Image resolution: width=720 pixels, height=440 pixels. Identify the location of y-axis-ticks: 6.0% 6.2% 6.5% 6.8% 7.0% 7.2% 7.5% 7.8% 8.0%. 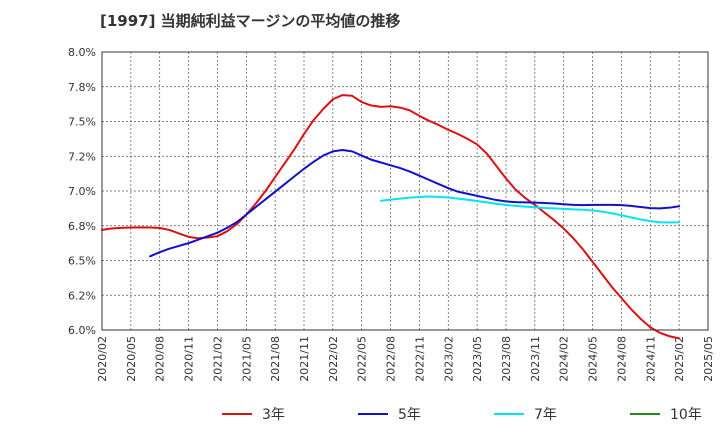
(82, 191).